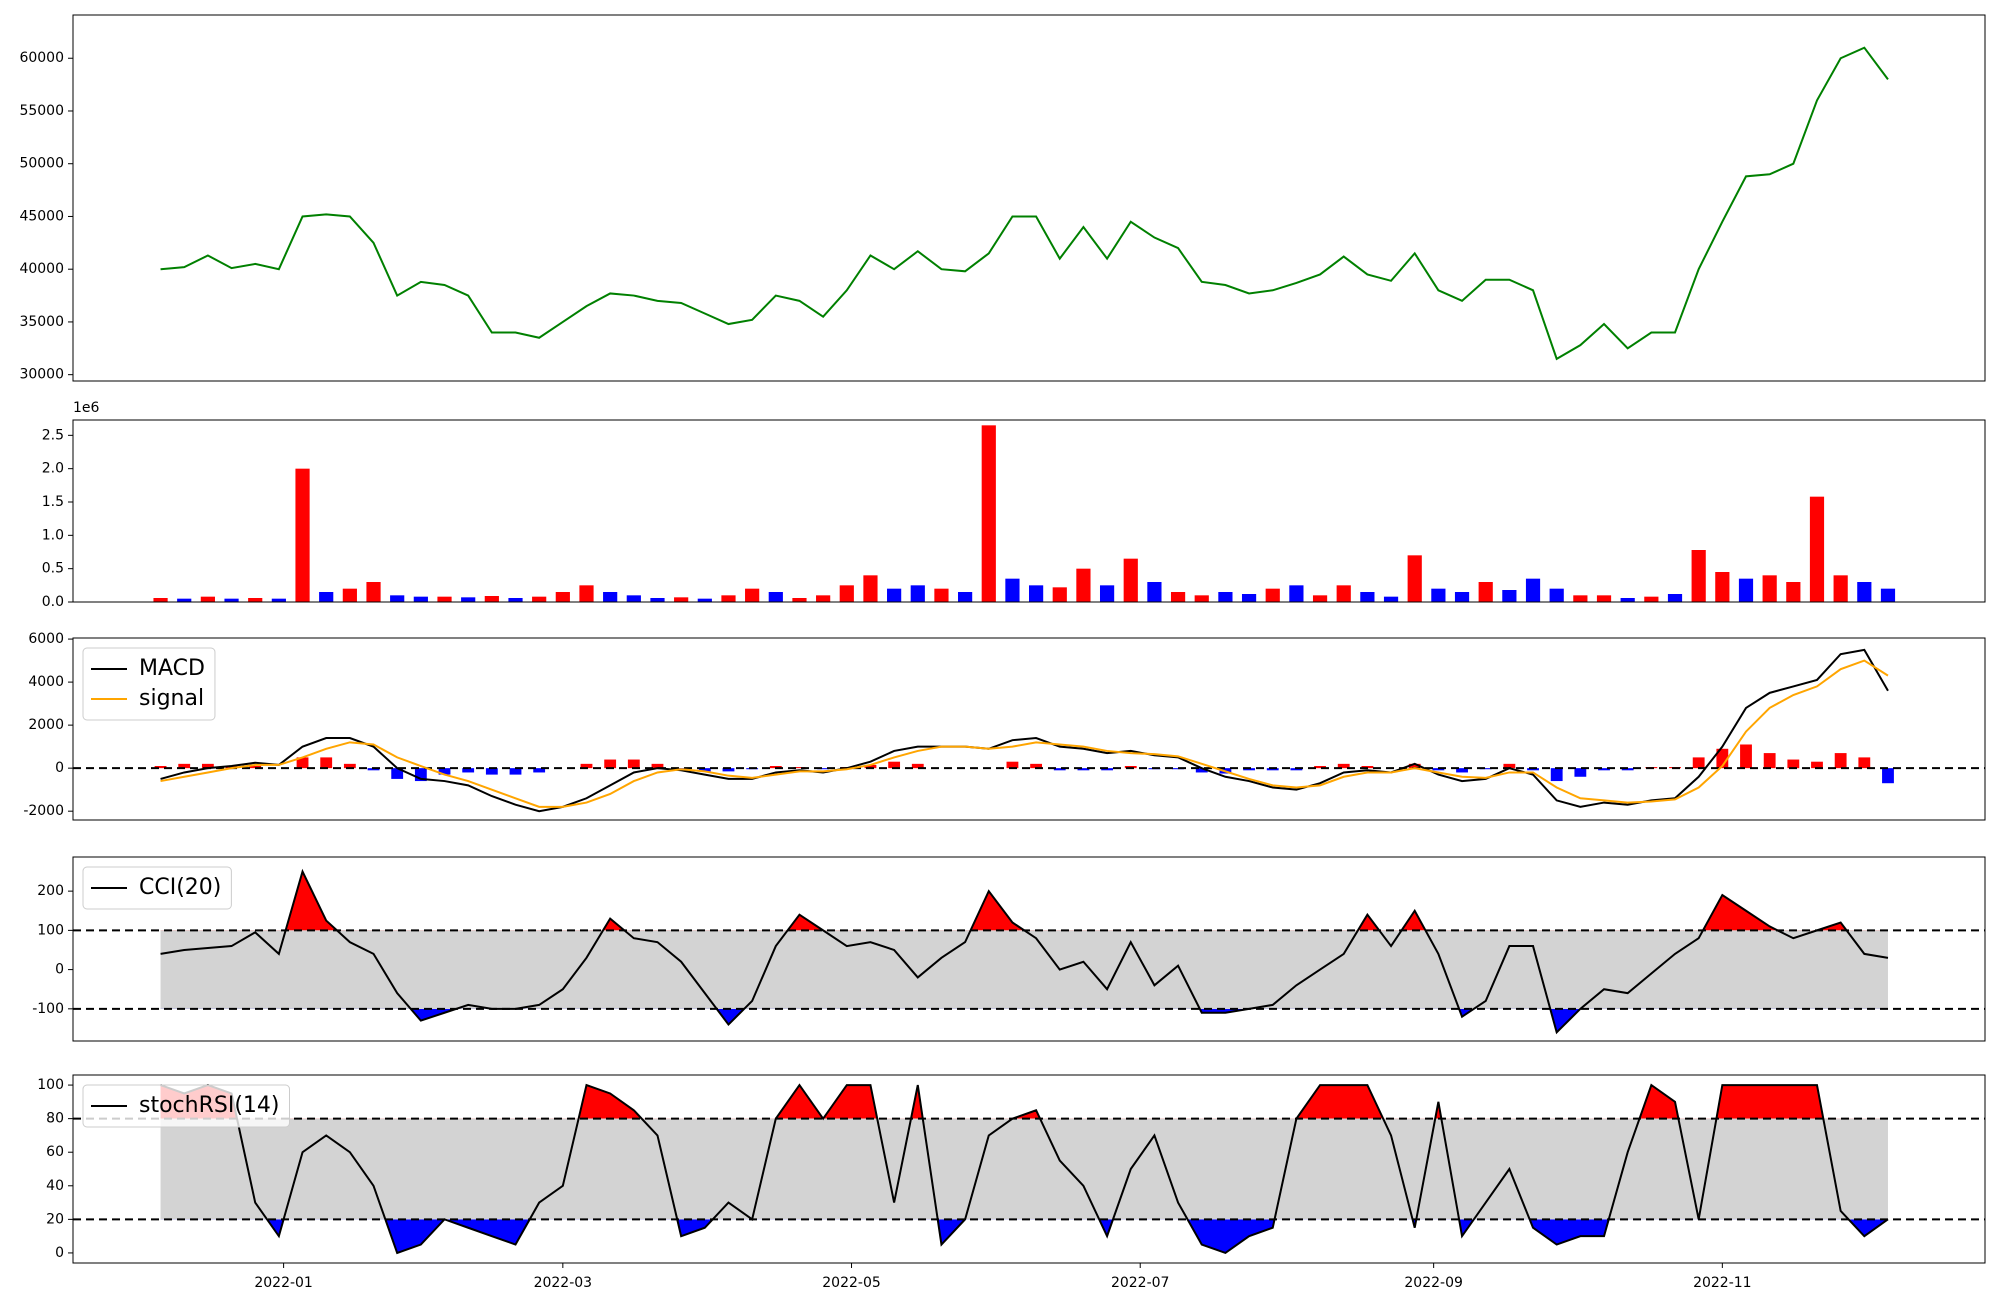 The width and height of the screenshot is (2000, 1300). I want to click on y-offset-label: 1e6, so click(86, 408).